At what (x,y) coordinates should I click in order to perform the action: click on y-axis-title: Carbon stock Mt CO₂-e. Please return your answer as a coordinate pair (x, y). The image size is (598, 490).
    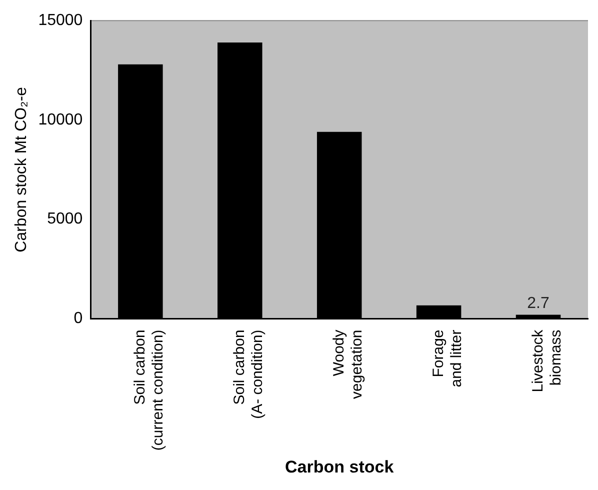
    Looking at the image, I should click on (21, 169).